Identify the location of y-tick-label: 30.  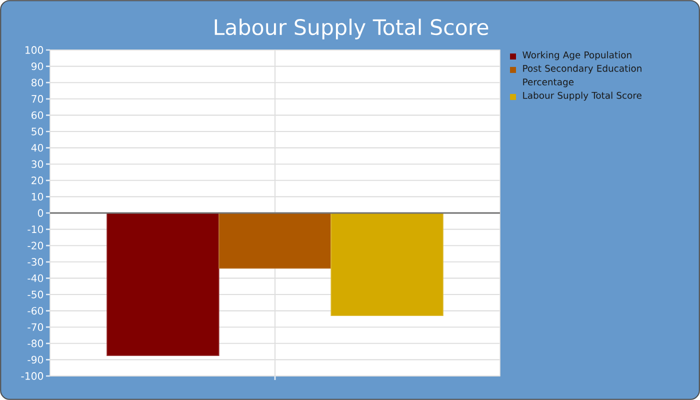
(38, 164).